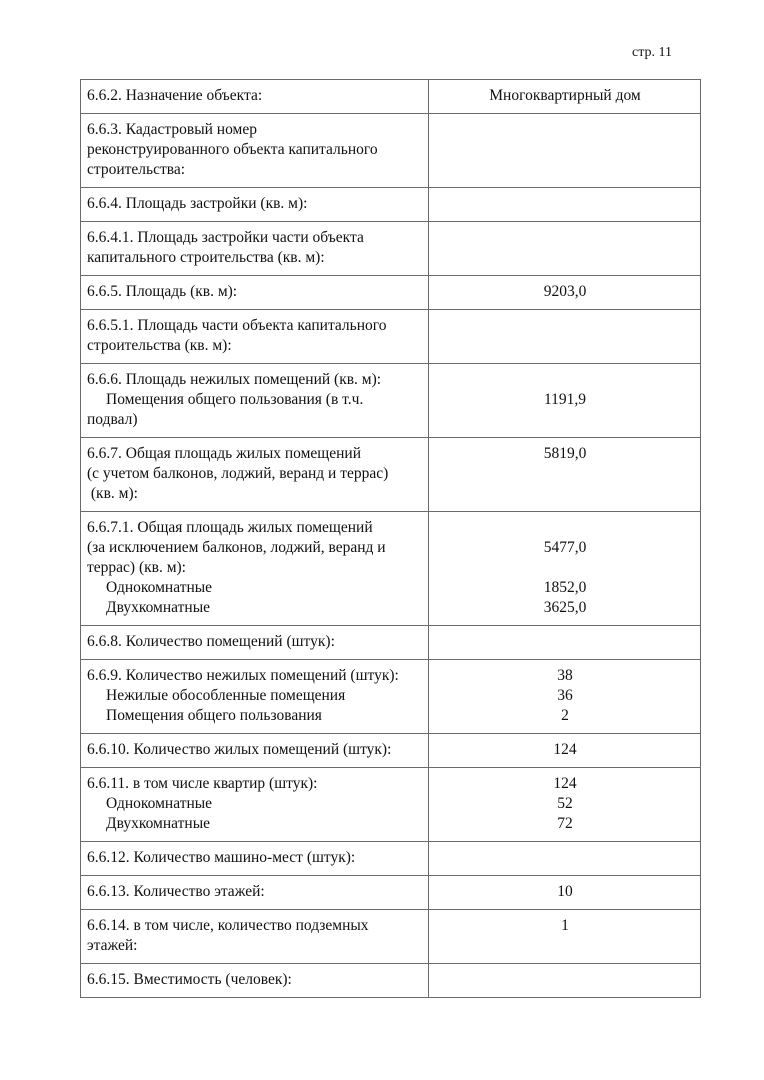  Describe the element at coordinates (565, 891) in the screenshot. I see `value-line: 10` at that location.